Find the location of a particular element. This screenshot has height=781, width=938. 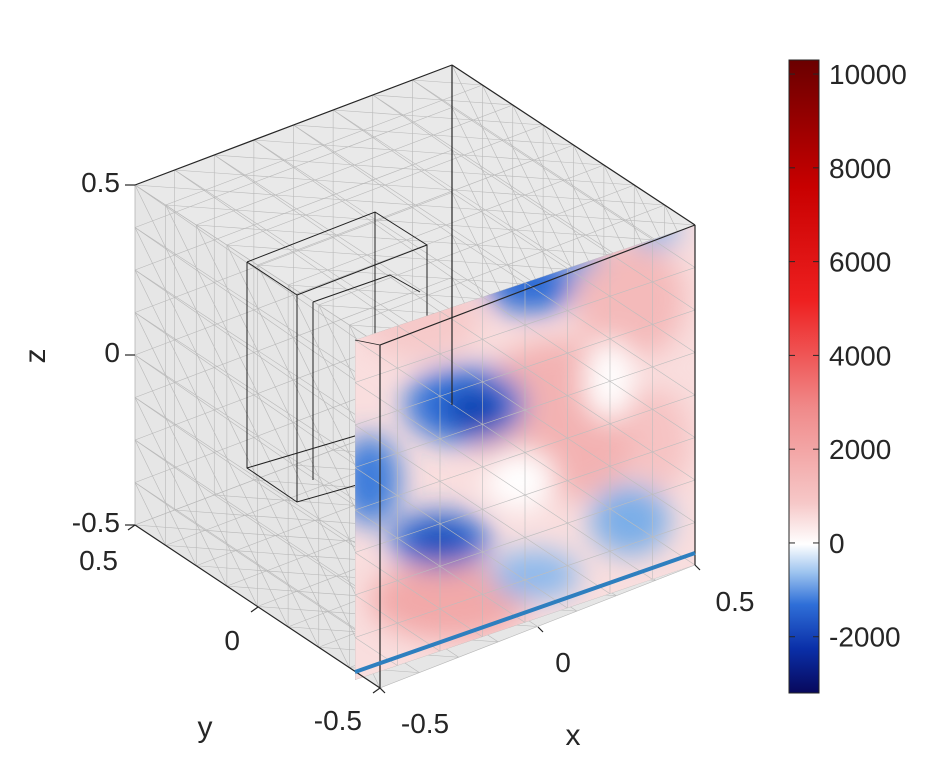

y-tick-label: 0.5 is located at coordinates (98, 560).